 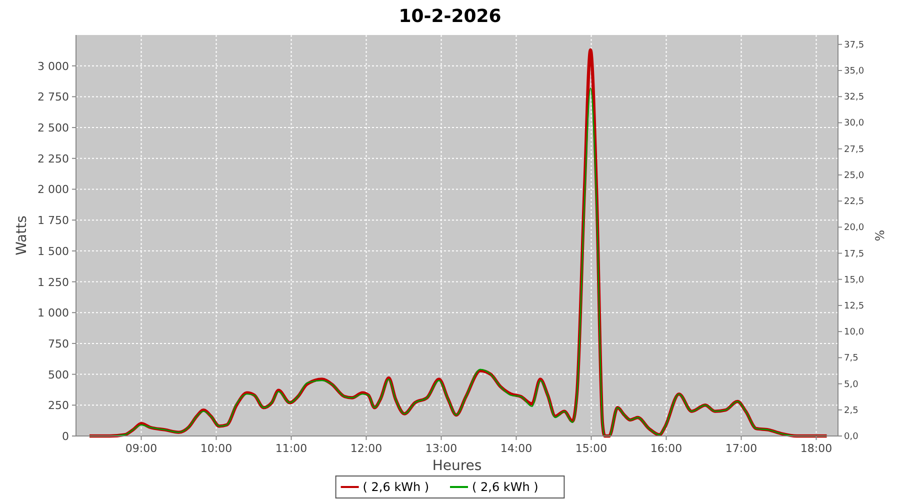 What do you see at coordinates (880, 236) in the screenshot?
I see `y2-axis-title: %` at bounding box center [880, 236].